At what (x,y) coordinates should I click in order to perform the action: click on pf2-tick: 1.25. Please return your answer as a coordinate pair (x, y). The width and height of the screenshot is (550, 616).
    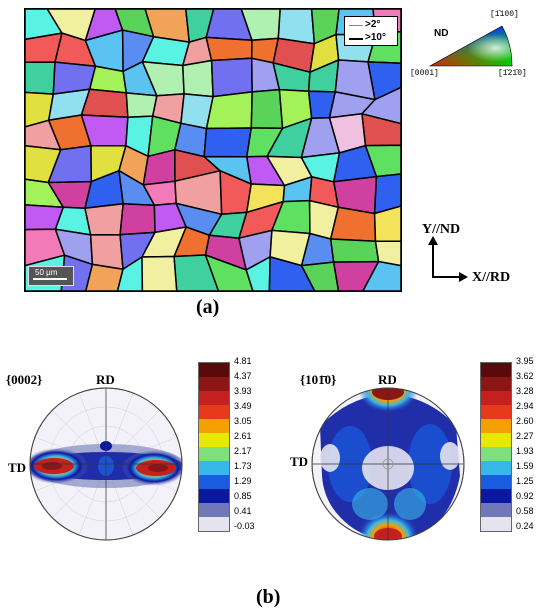
    Looking at the image, I should click on (525, 481).